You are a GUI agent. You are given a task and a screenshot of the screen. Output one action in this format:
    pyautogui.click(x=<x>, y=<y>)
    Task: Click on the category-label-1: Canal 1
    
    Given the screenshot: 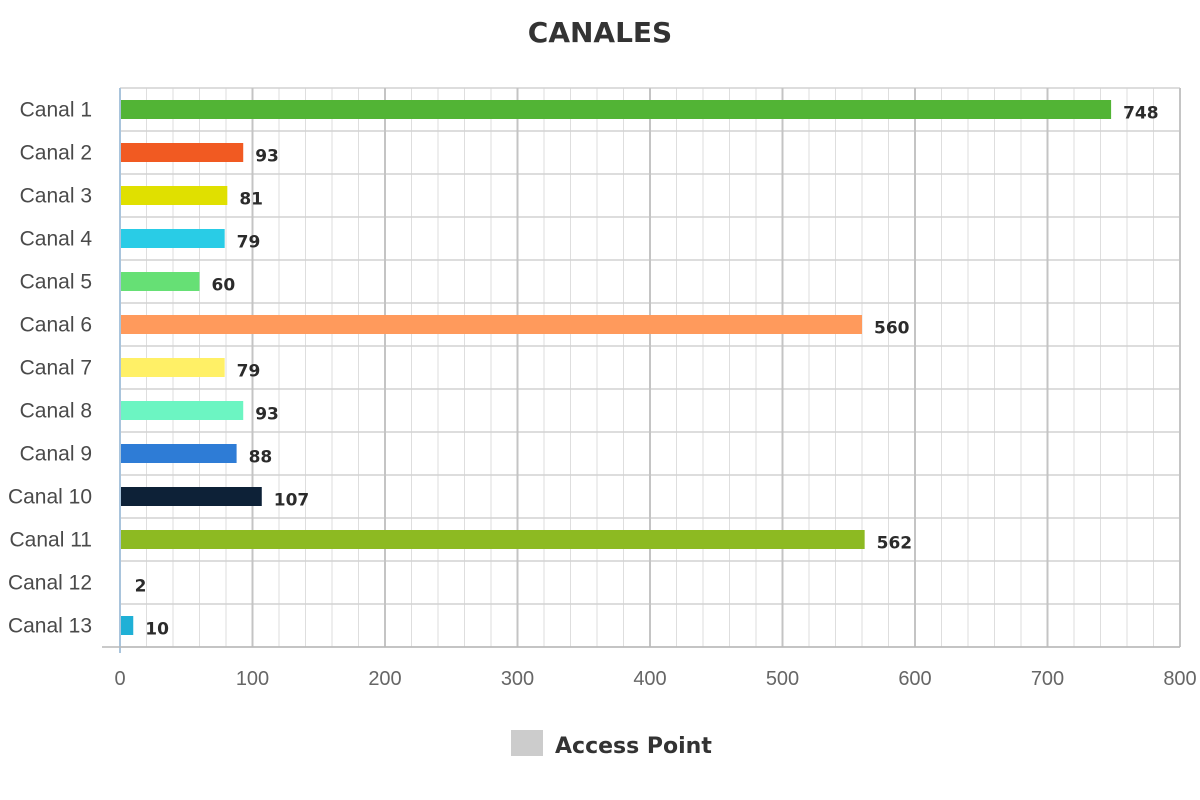 What is the action you would take?
    pyautogui.click(x=56, y=110)
    